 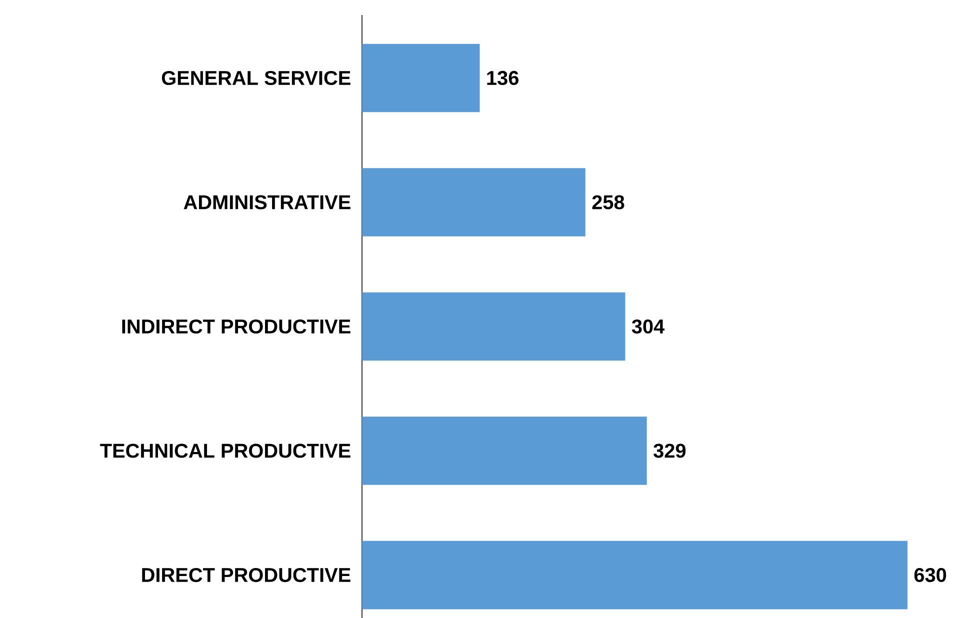 I want to click on y-tick-label: ADMINISTRATIVE, so click(x=267, y=202).